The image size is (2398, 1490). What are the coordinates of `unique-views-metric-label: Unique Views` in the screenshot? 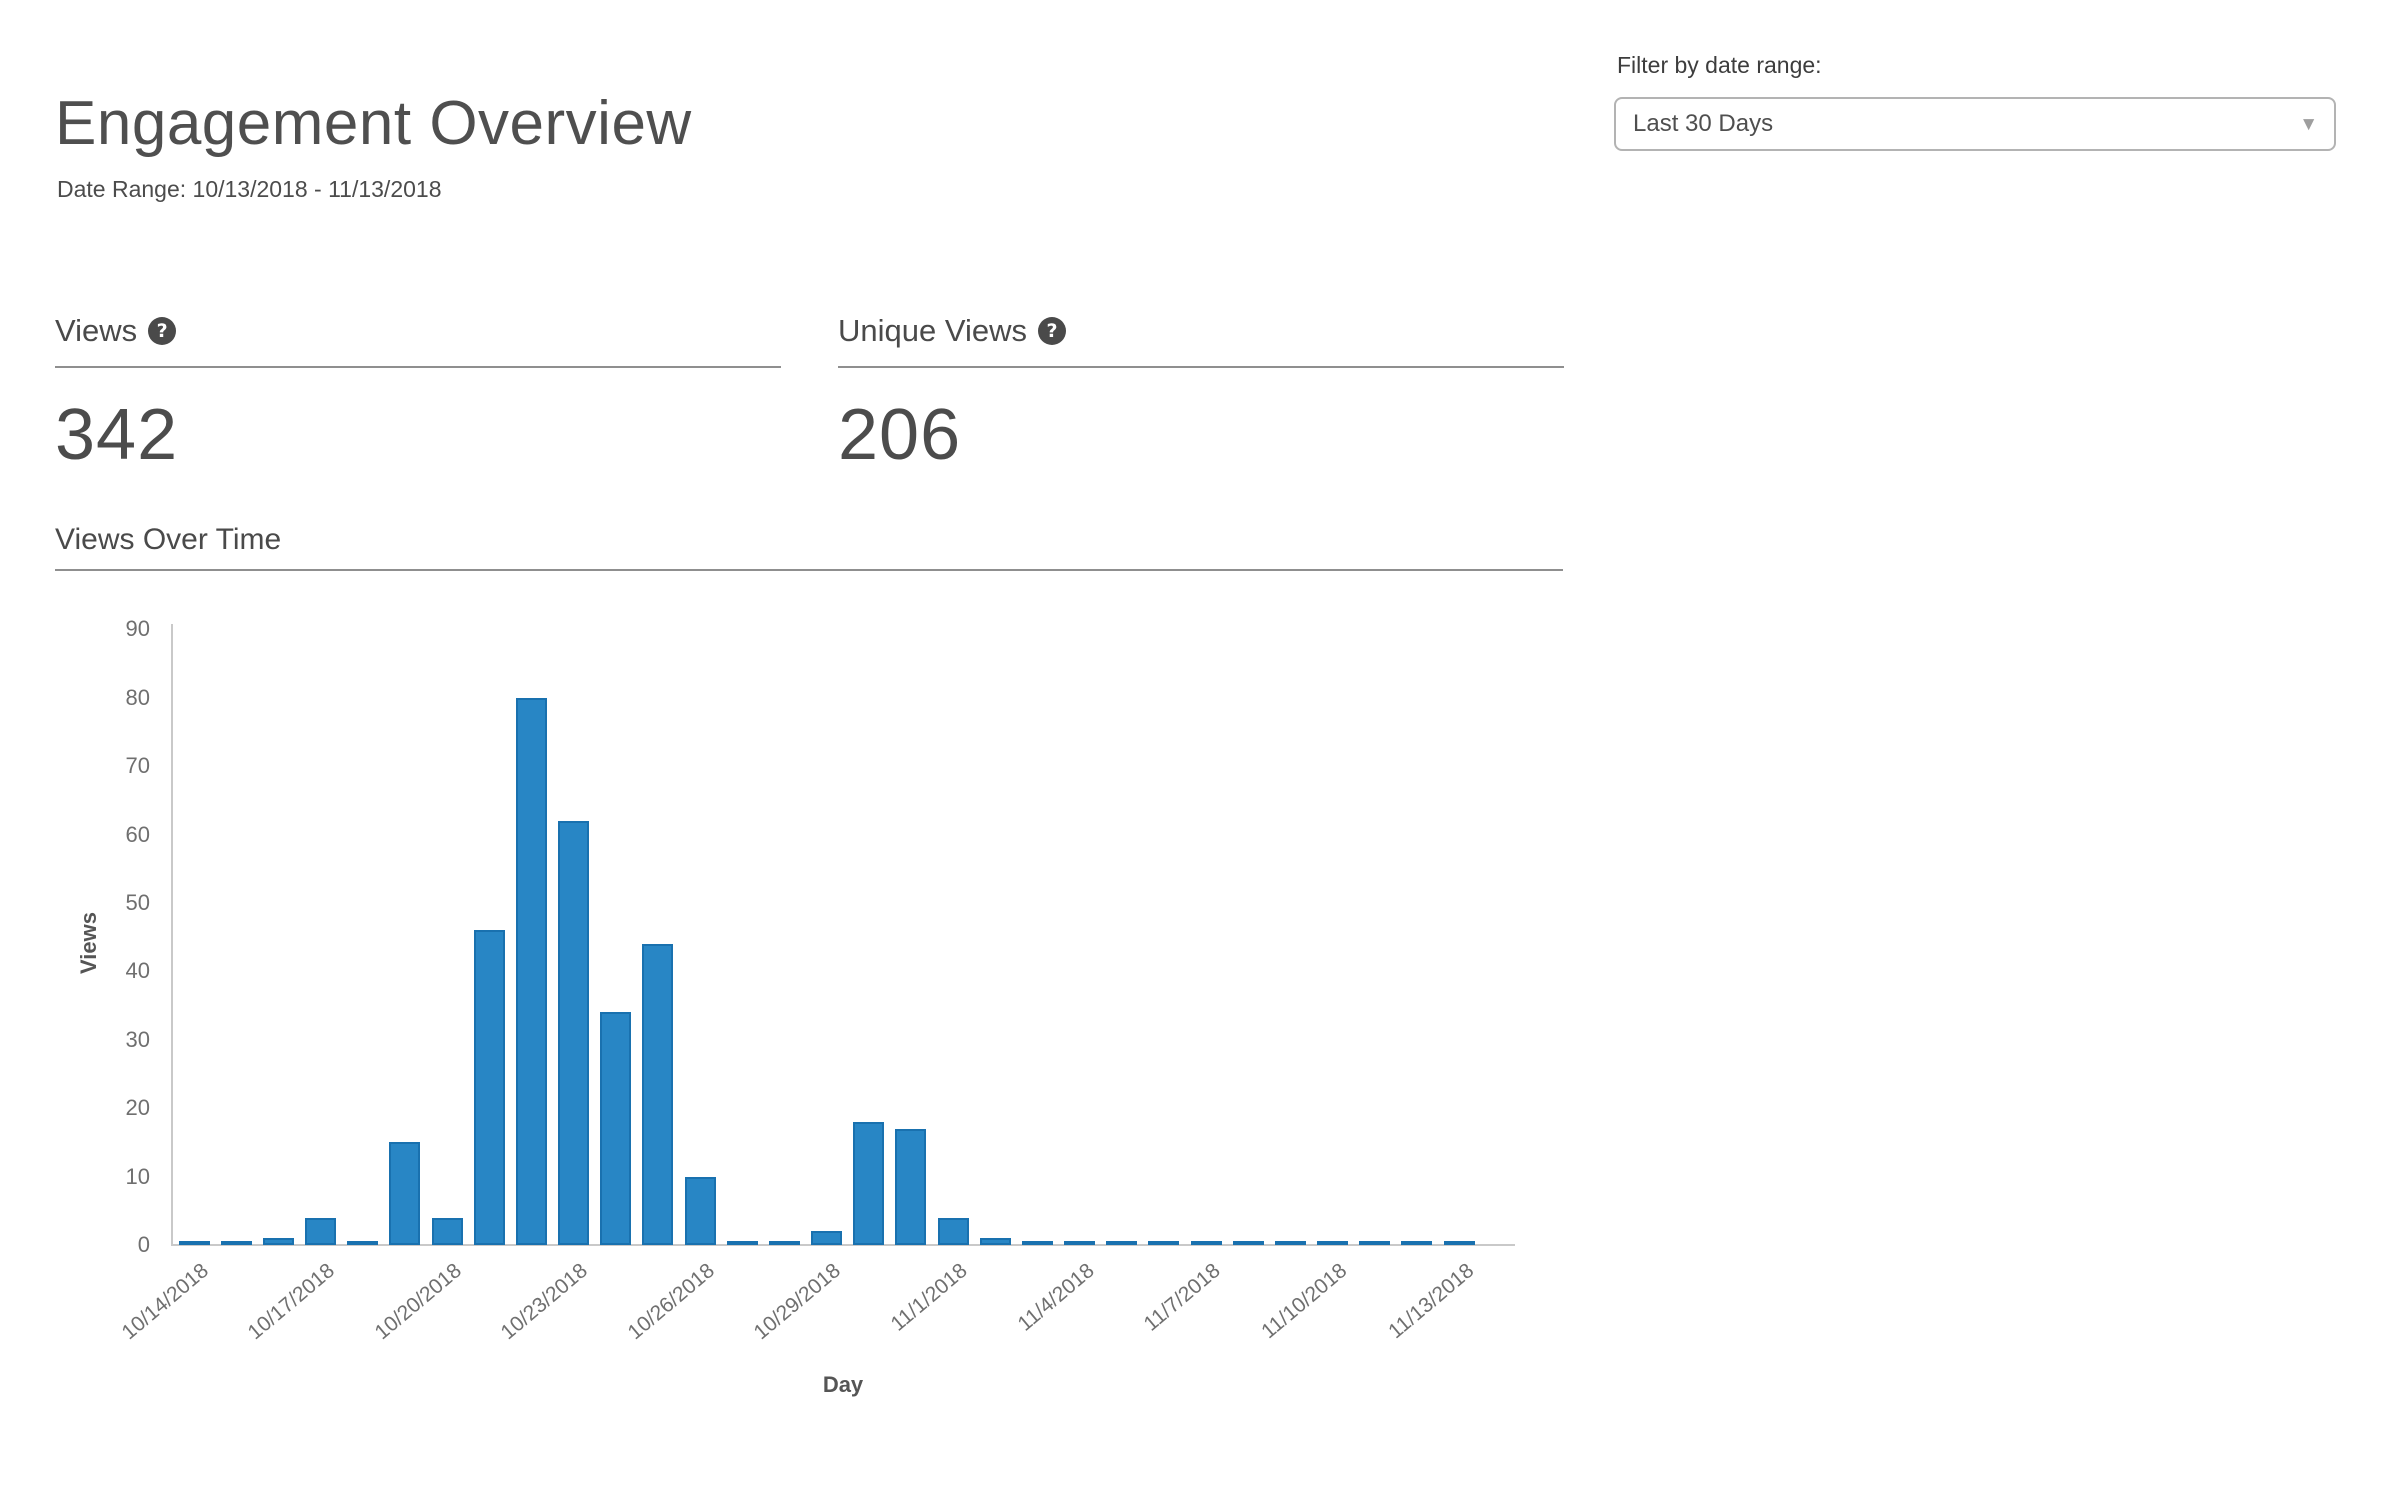 It's located at (932, 330).